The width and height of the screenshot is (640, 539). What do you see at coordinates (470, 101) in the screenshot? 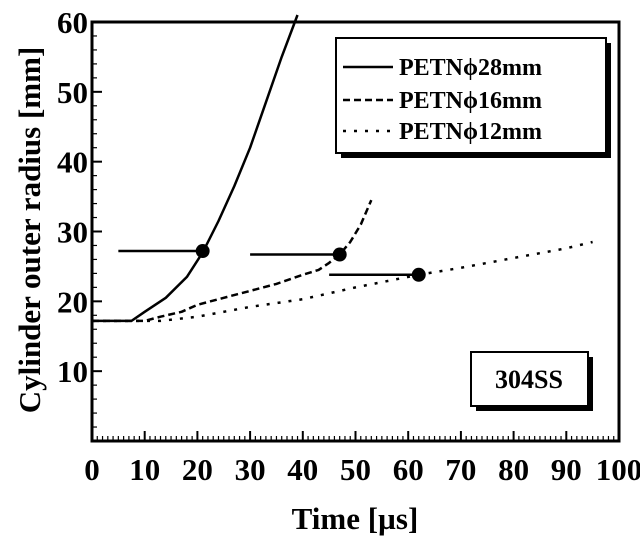
I see `legend-label-2: PETNϕ16mm` at bounding box center [470, 101].